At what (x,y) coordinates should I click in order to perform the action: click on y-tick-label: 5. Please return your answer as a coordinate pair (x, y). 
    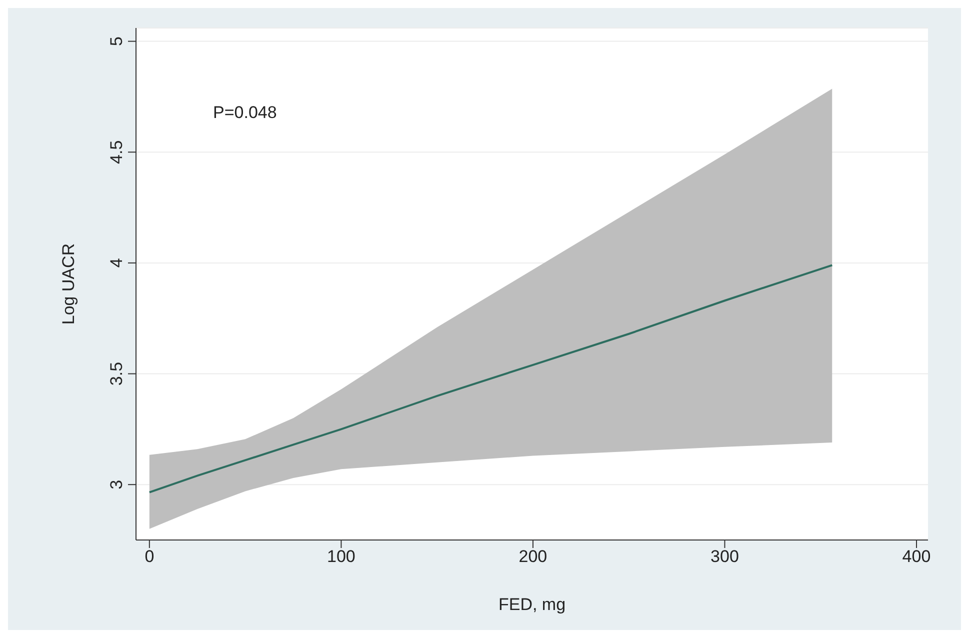
    Looking at the image, I should click on (116, 41).